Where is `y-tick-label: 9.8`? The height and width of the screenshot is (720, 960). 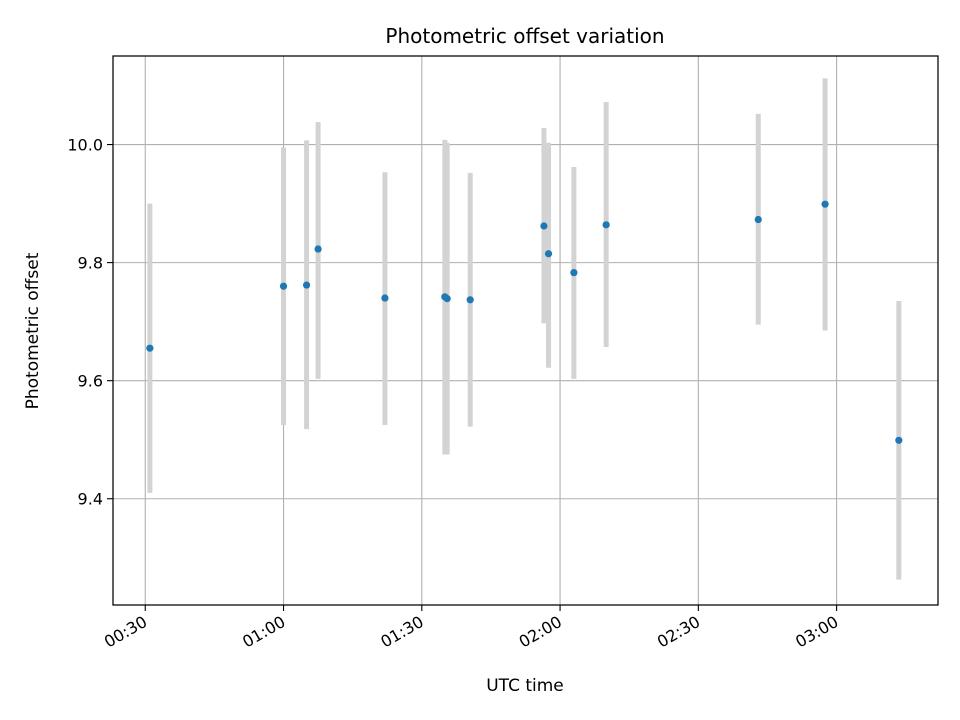
y-tick-label: 9.8 is located at coordinates (90, 263).